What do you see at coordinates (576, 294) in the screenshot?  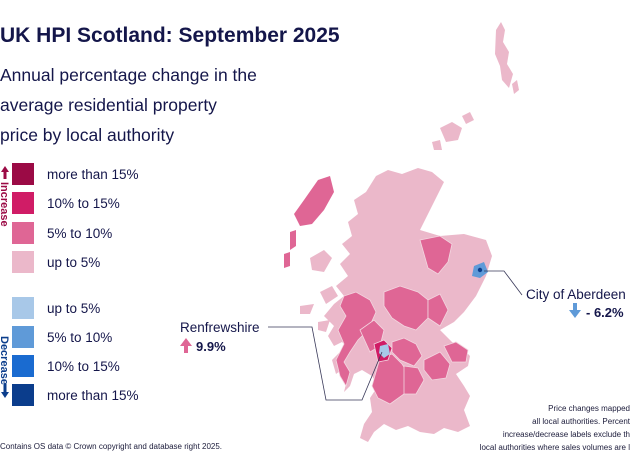 I see `aberdeen-name: City of Aberdeen` at bounding box center [576, 294].